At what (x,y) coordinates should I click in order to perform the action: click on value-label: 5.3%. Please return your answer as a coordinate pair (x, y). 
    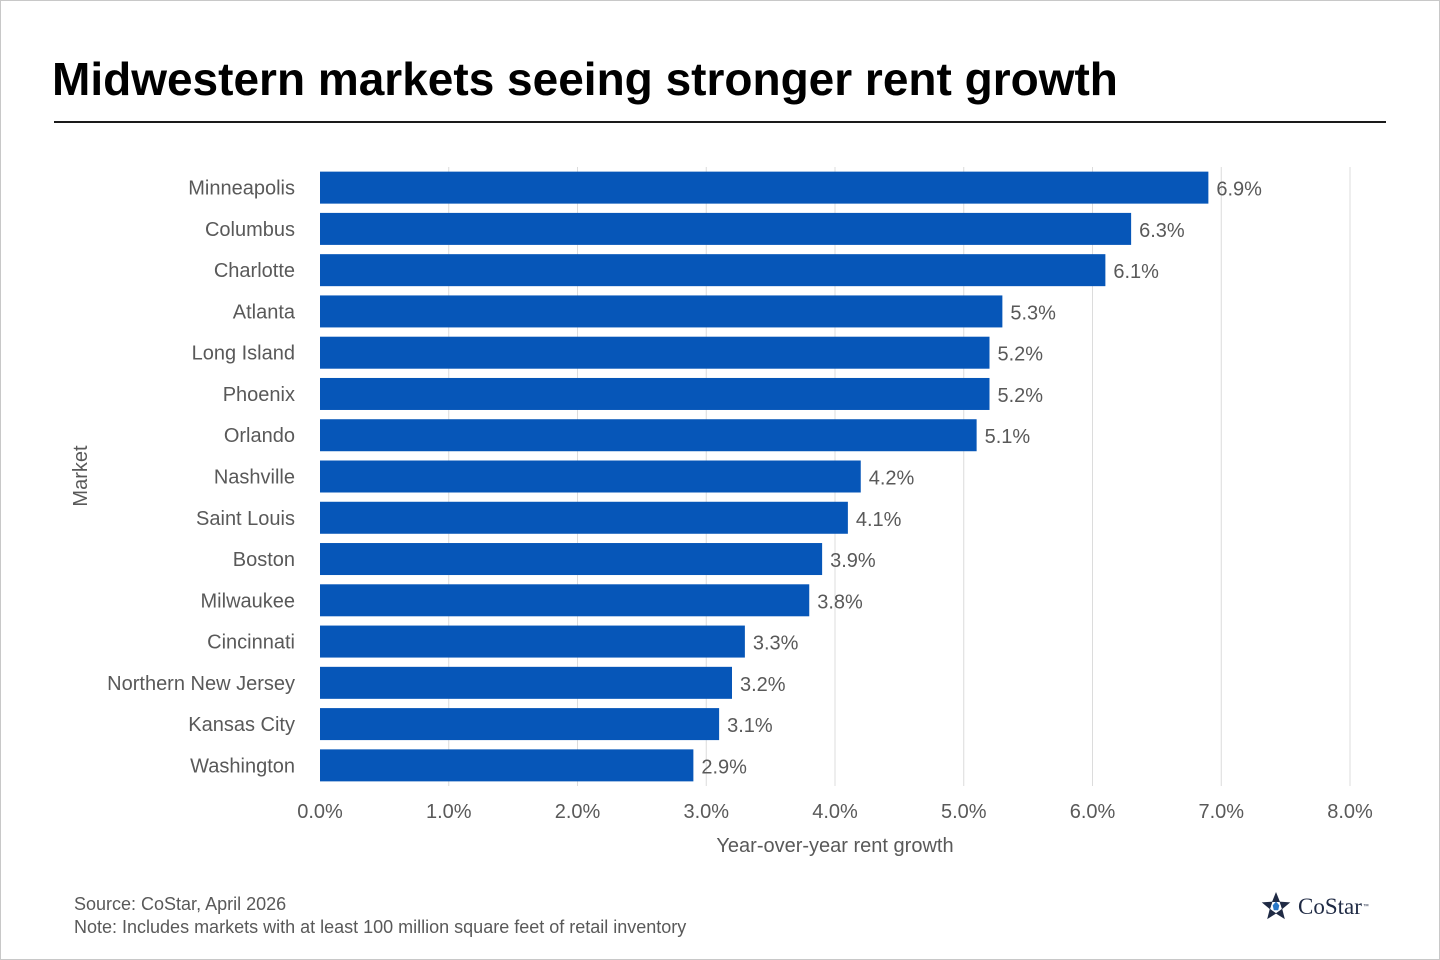
    Looking at the image, I should click on (1033, 313).